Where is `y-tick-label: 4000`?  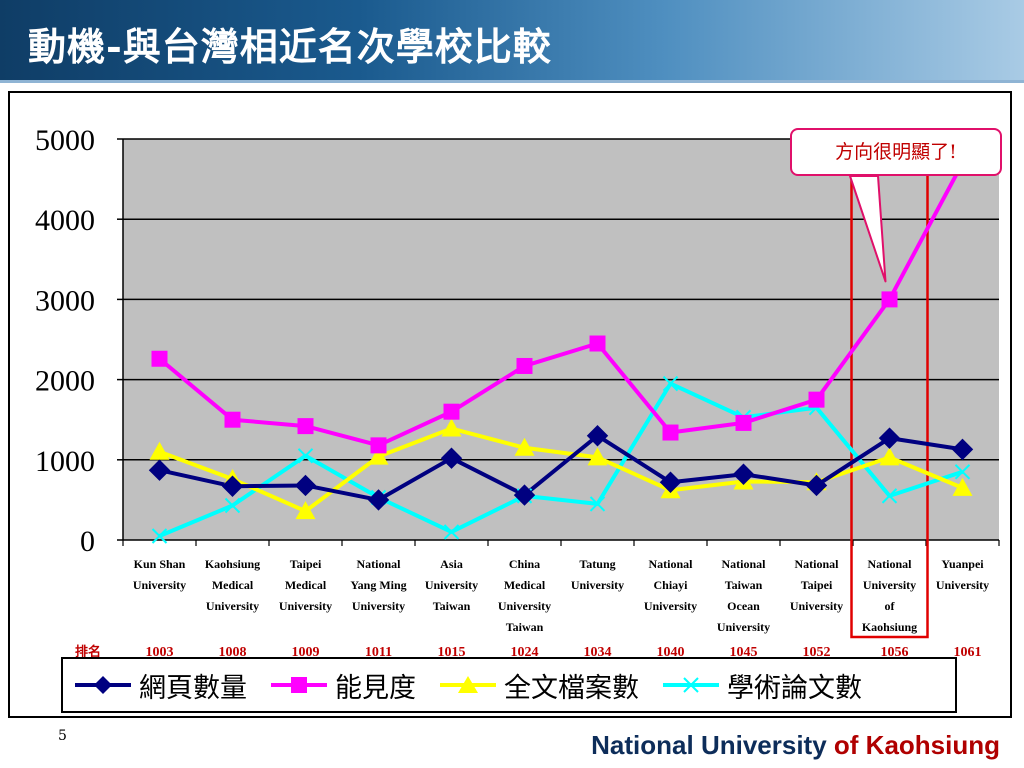 y-tick-label: 4000 is located at coordinates (65, 220).